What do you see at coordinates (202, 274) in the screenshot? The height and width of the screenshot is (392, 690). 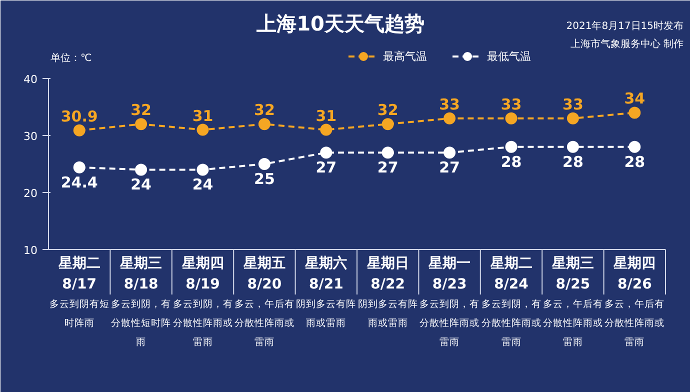 I see `x-tick-label: 星期四 8/19` at bounding box center [202, 274].